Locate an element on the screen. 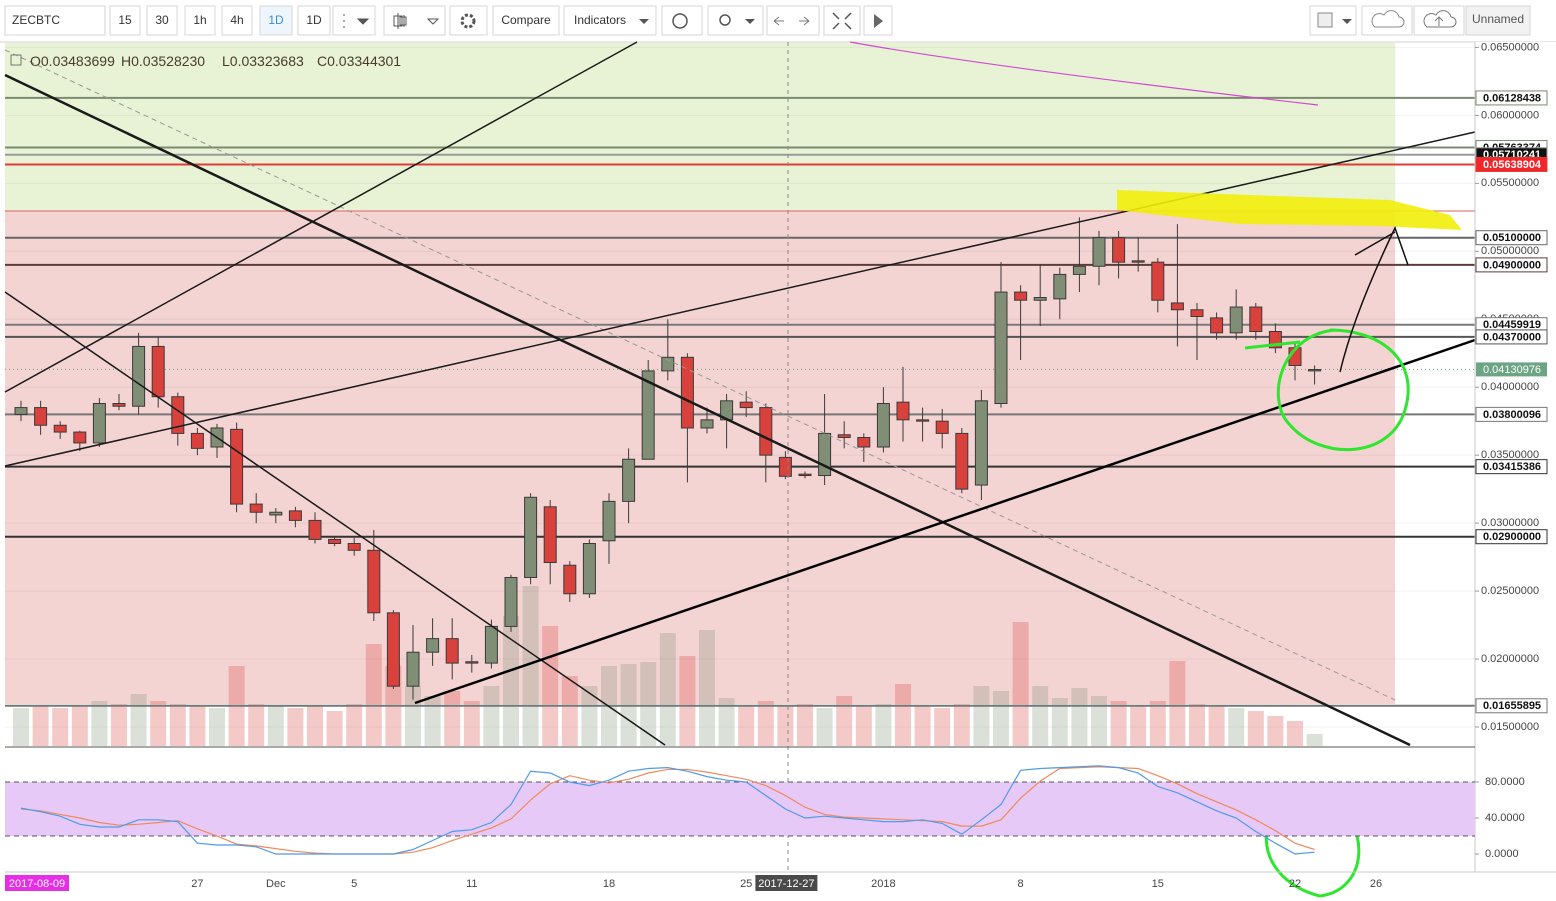  interval-btn-active is located at coordinates (276, 20).